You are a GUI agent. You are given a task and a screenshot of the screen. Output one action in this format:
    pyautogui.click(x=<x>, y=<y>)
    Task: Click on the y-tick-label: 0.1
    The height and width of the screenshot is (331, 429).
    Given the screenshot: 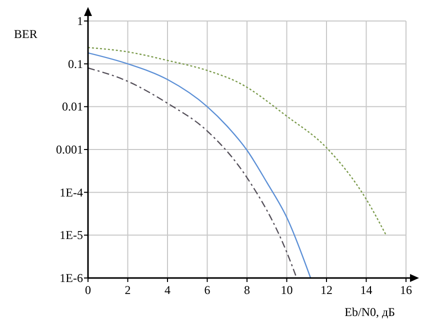 What is the action you would take?
    pyautogui.click(x=75, y=63)
    